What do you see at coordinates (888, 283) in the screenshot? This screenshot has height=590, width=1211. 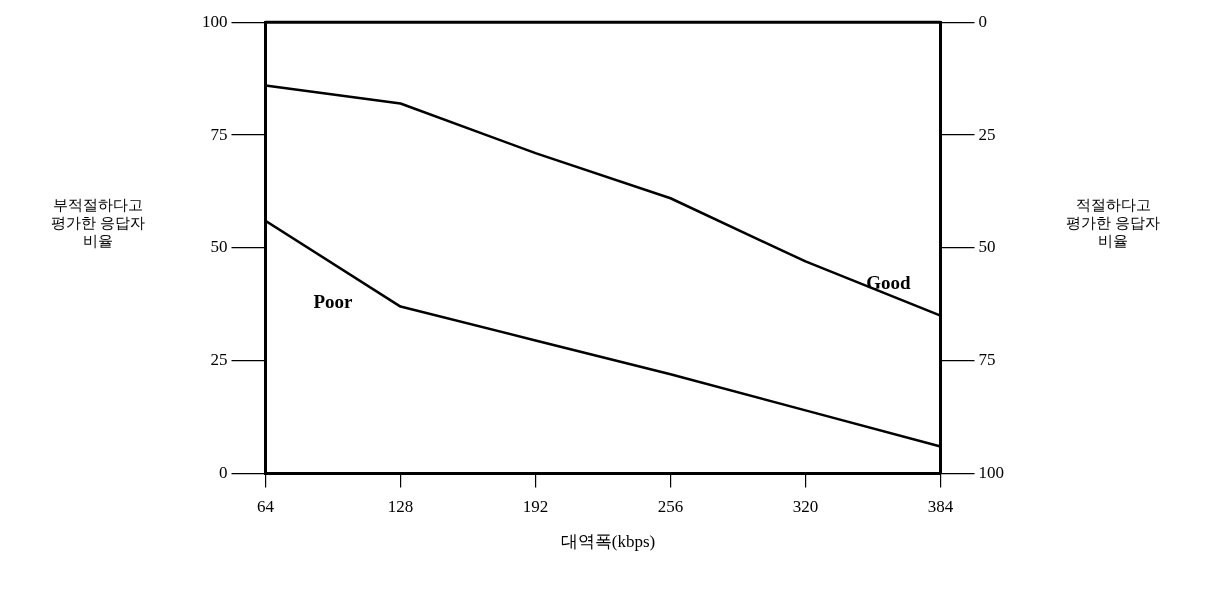 I see `series-label: Good` at bounding box center [888, 283].